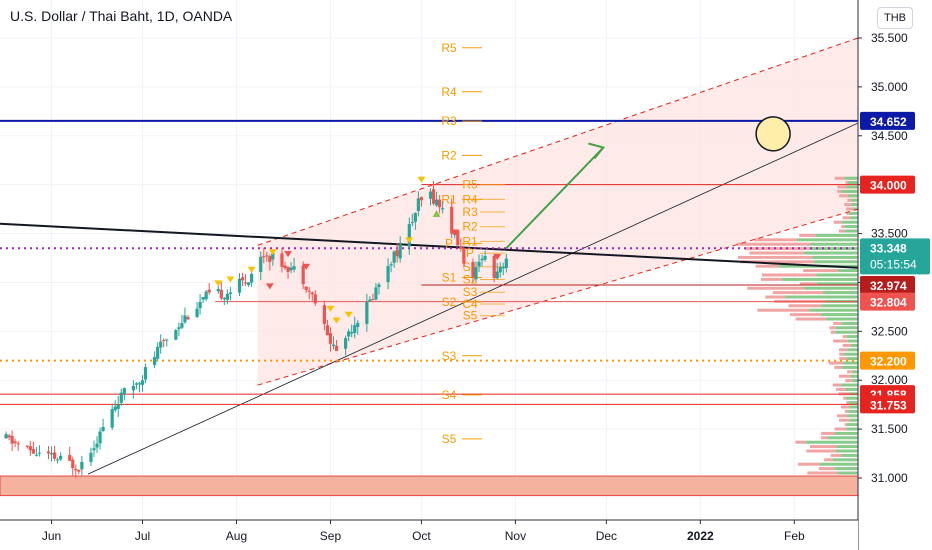 This screenshot has width=932, height=550. I want to click on price-tag-32.804: 32.804, so click(888, 303).